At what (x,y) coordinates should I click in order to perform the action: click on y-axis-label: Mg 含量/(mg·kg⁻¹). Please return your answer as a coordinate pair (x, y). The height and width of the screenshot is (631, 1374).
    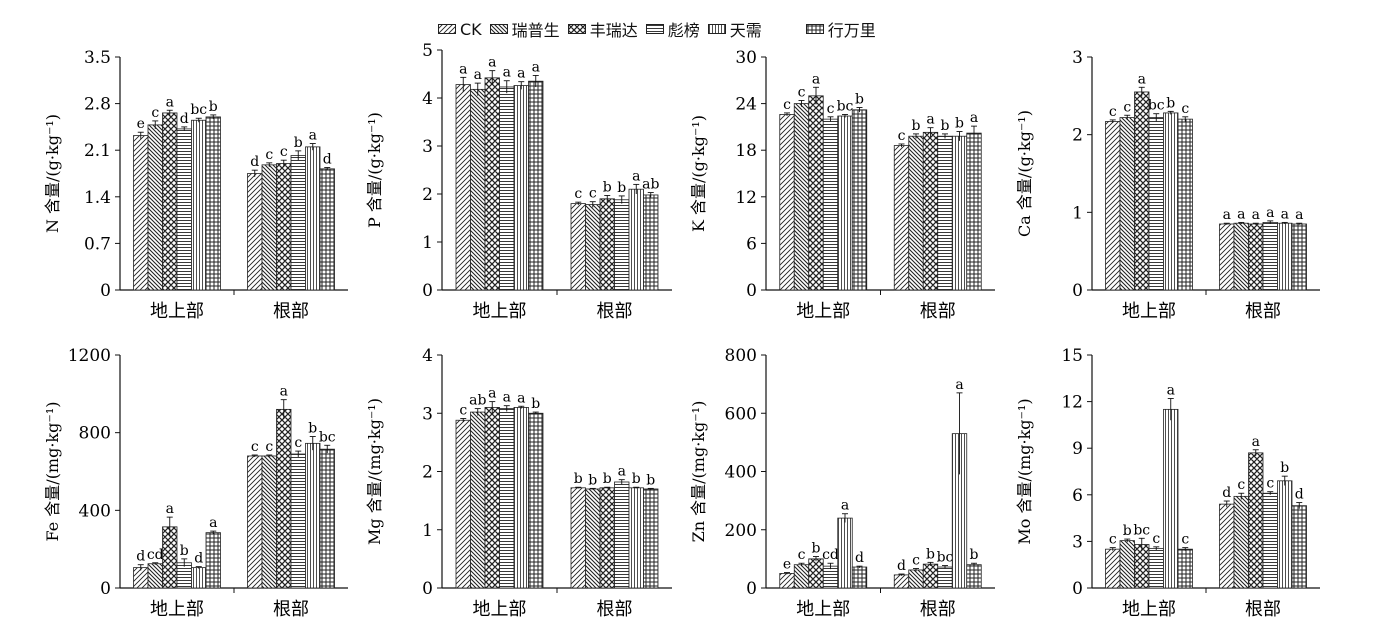
    Looking at the image, I should click on (374, 471).